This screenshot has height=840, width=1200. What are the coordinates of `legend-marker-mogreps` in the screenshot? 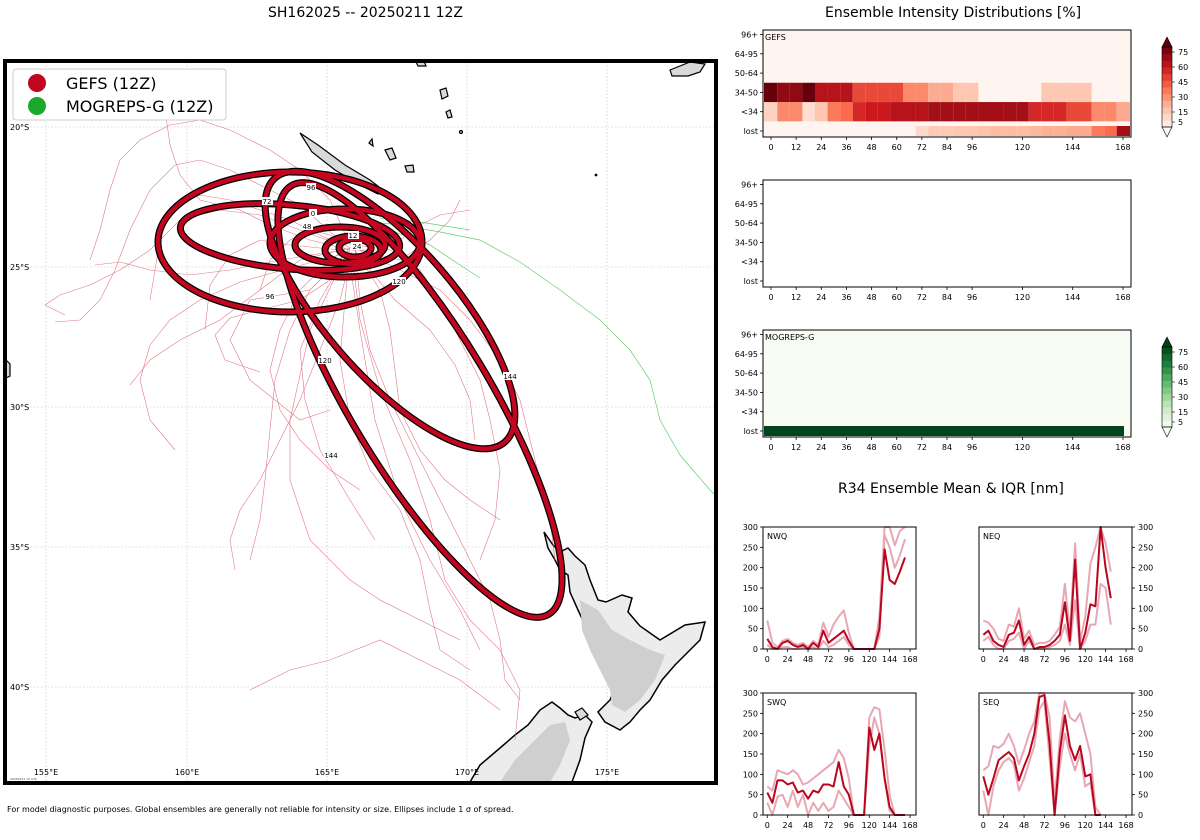 It's located at (37, 106).